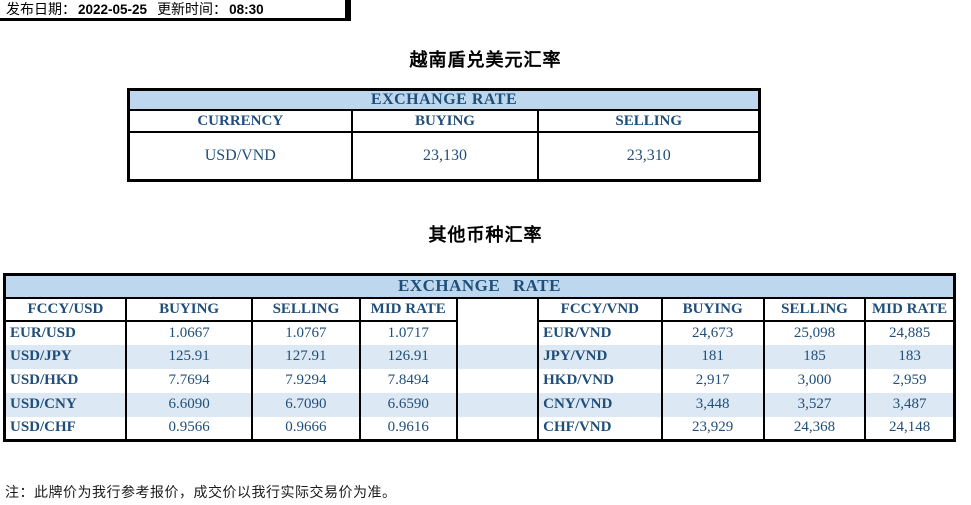 The image size is (971, 505). Describe the element at coordinates (712, 356) in the screenshot. I see `buying-rate-cell: 181` at that location.